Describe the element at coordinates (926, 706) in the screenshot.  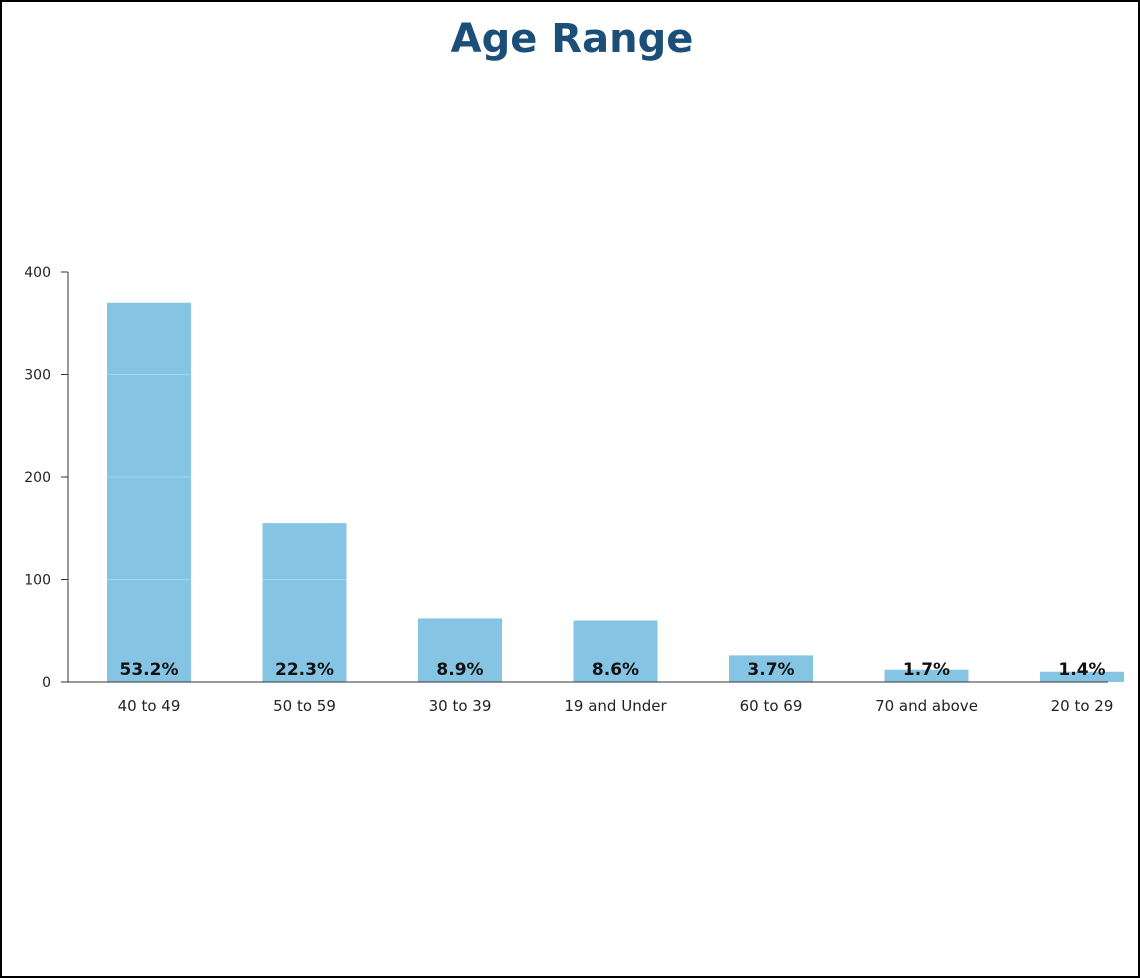
I see `x-tick-label: 70 and above` at that location.